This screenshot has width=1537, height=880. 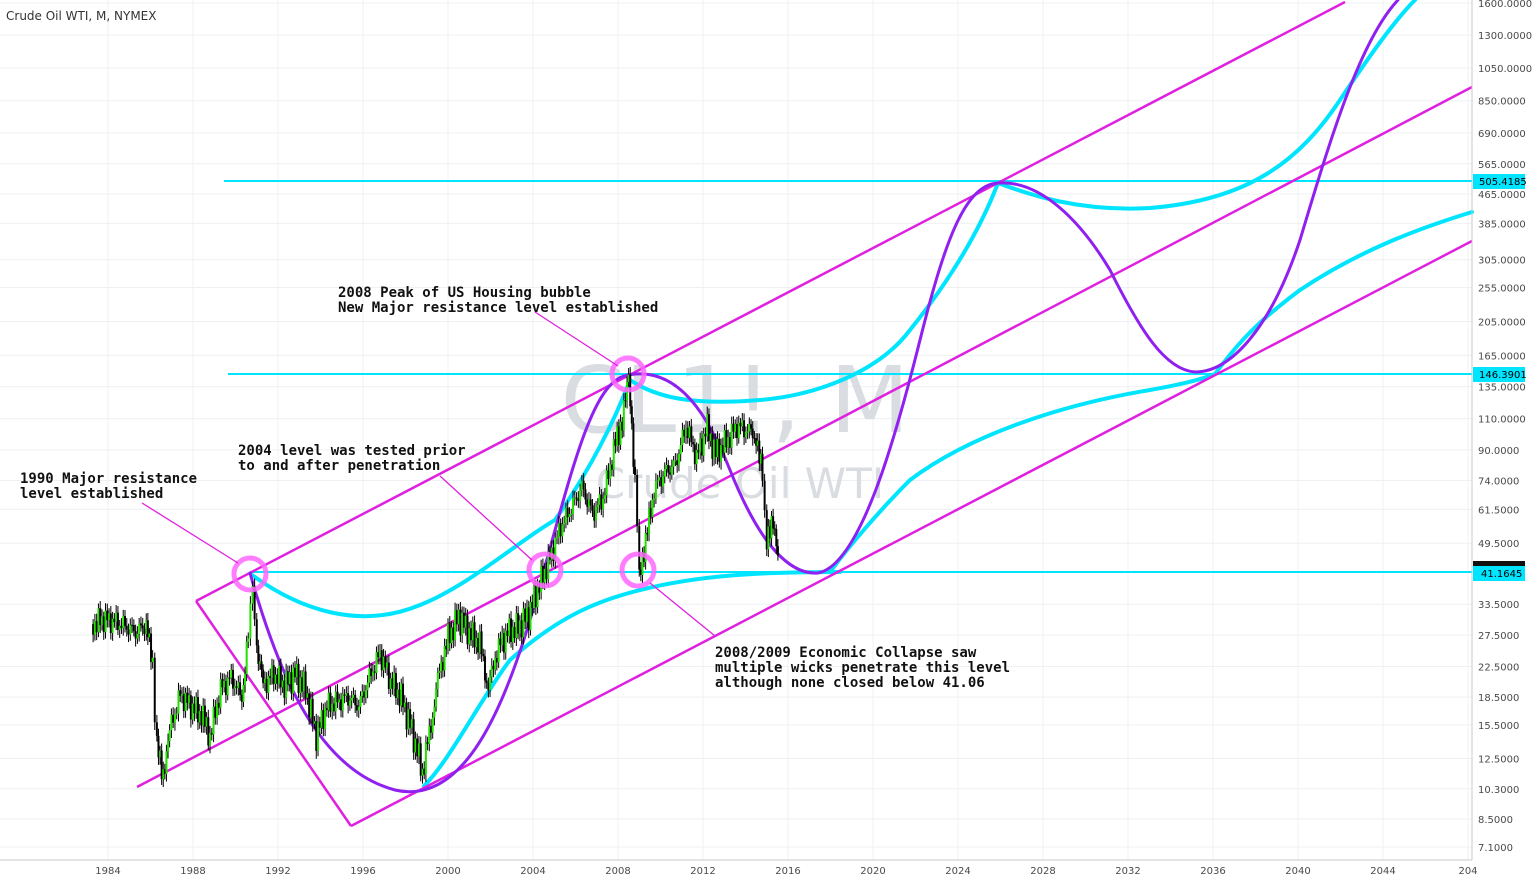 What do you see at coordinates (1500, 181) in the screenshot?
I see `price-tag-505: 505.4185` at bounding box center [1500, 181].